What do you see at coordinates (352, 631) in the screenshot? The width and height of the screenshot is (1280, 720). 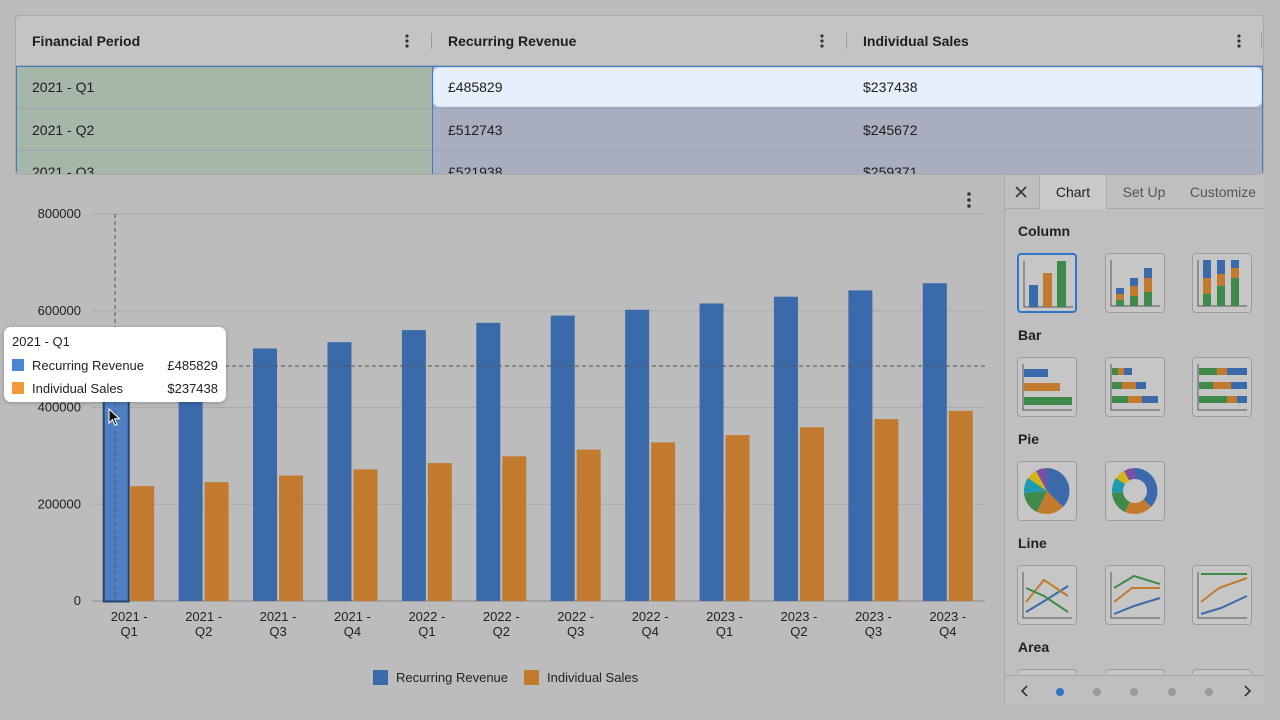 I see `x-tick-label: Q4` at bounding box center [352, 631].